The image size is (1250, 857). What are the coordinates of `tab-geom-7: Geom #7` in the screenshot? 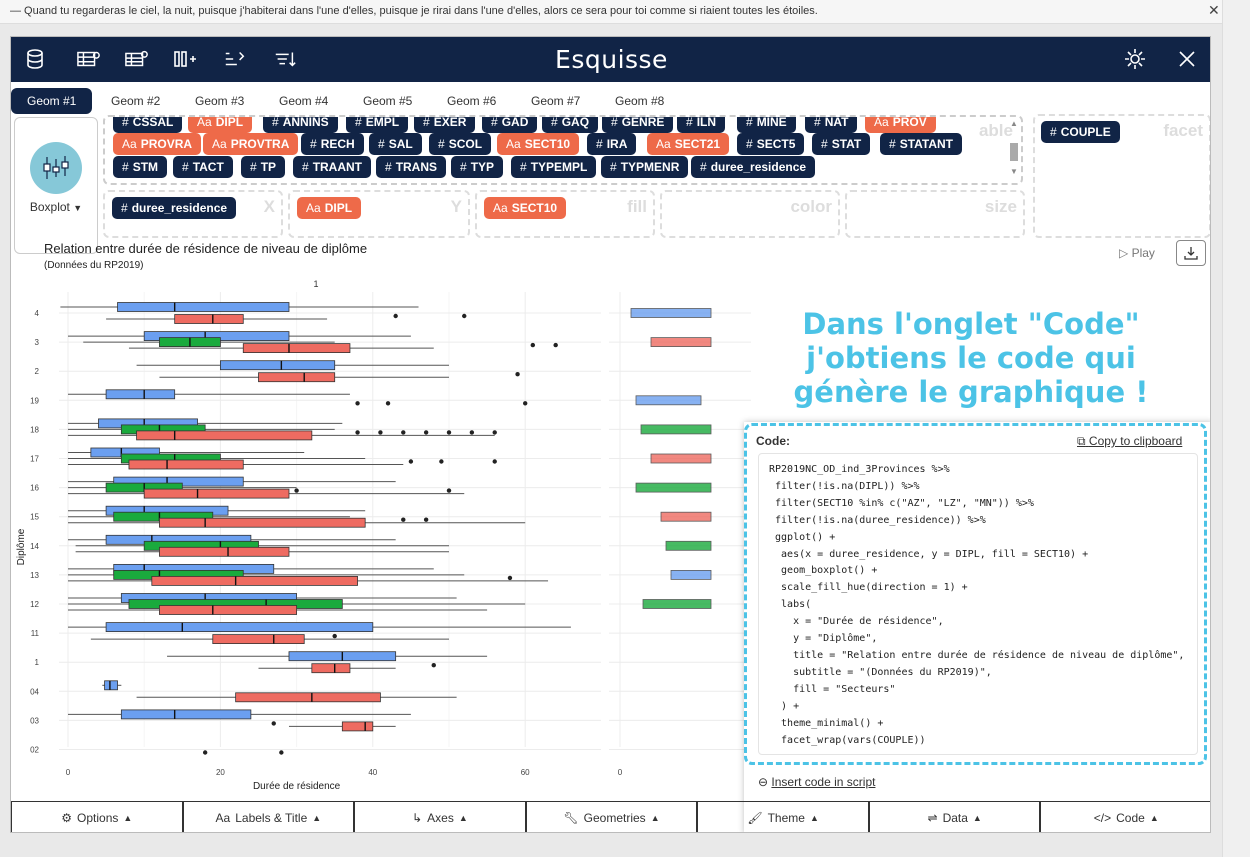 It's located at (556, 101).